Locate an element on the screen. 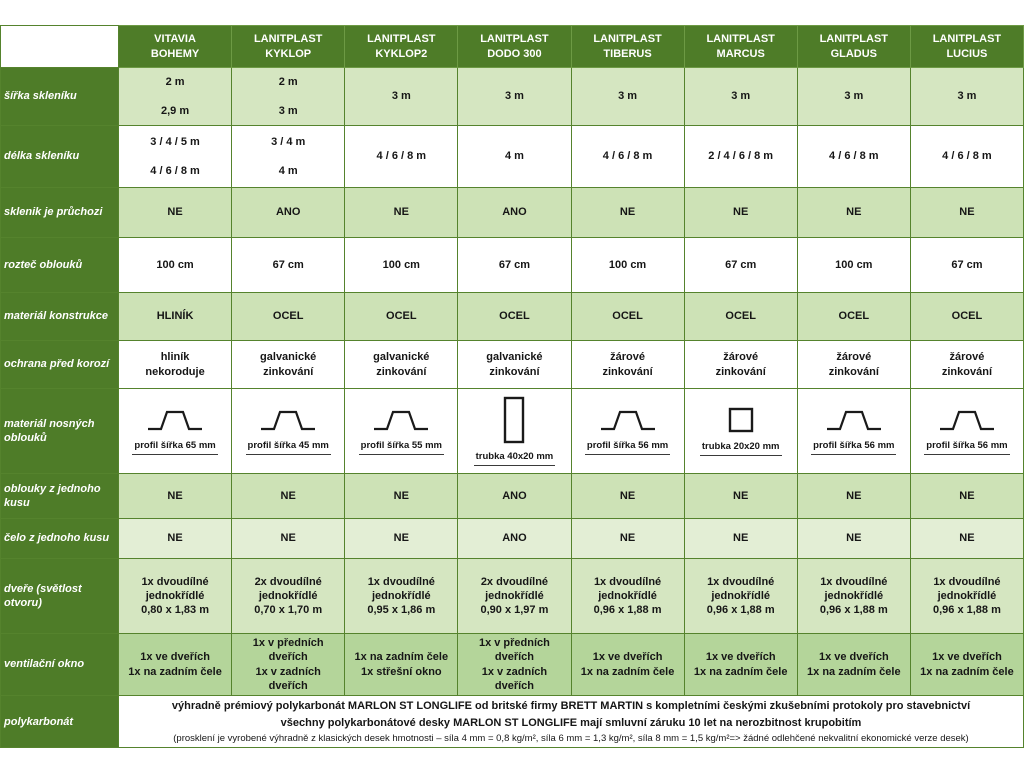 This screenshot has width=1024, height=768. cell-line: žárové is located at coordinates (741, 357).